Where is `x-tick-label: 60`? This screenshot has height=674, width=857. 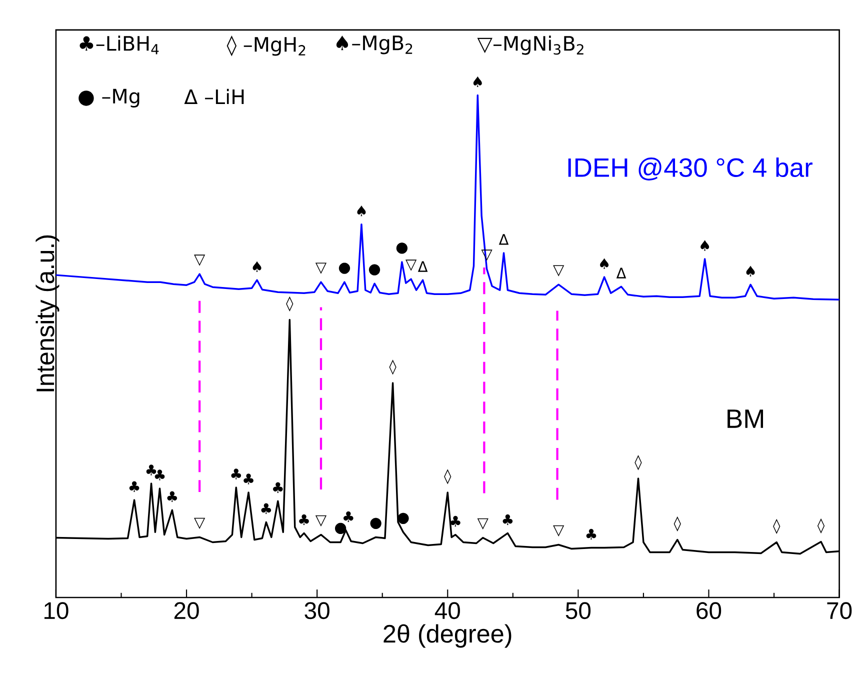 x-tick-label: 60 is located at coordinates (709, 610).